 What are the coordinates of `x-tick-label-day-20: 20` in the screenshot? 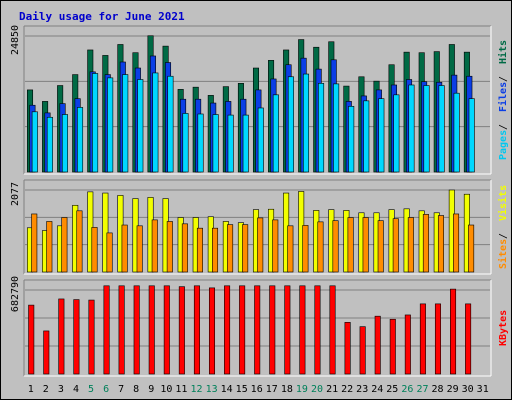 It's located at (317, 389).